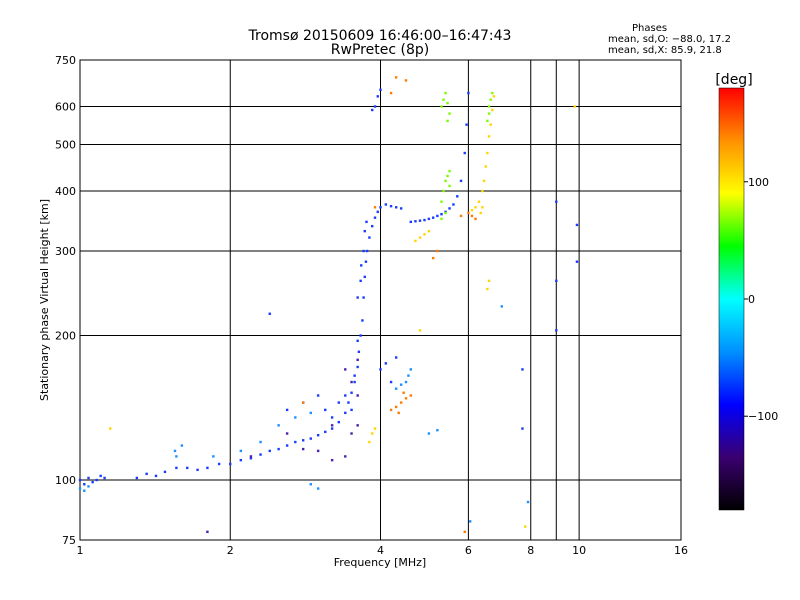 The height and width of the screenshot is (600, 800). I want to click on phases-o-line: mean, sd,O: −88.0, 17.2, so click(669, 39).